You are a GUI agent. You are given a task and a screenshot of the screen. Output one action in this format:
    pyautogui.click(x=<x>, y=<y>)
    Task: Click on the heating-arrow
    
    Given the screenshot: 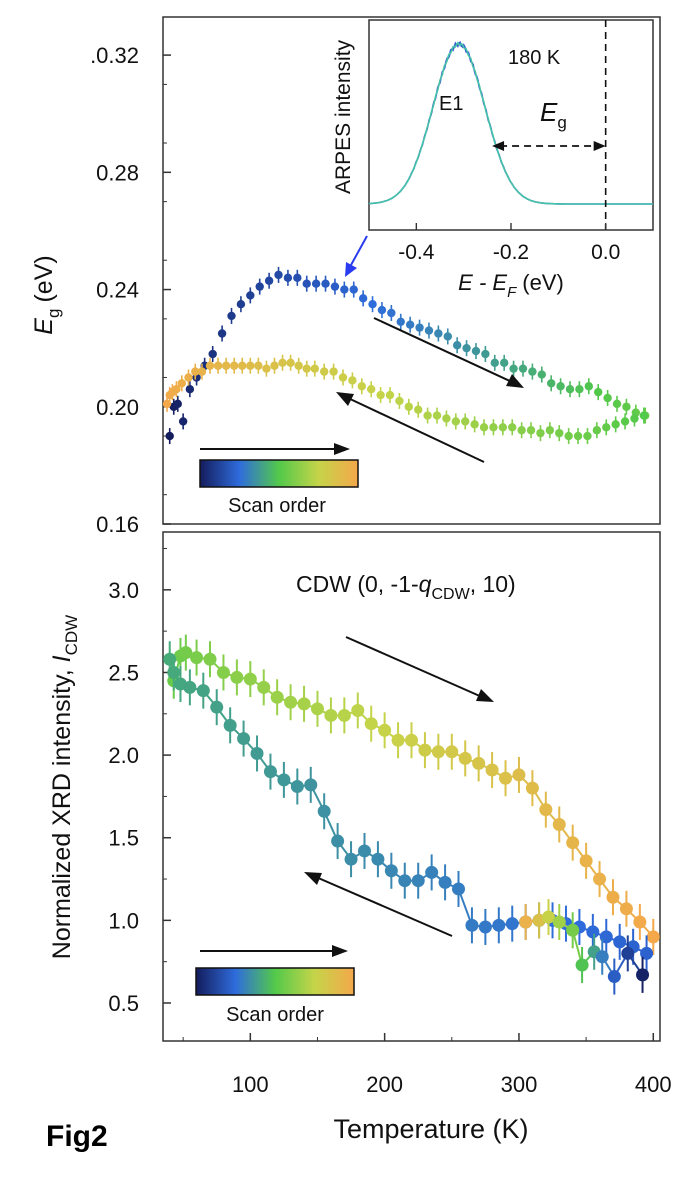 What is the action you would take?
    pyautogui.click(x=448, y=352)
    